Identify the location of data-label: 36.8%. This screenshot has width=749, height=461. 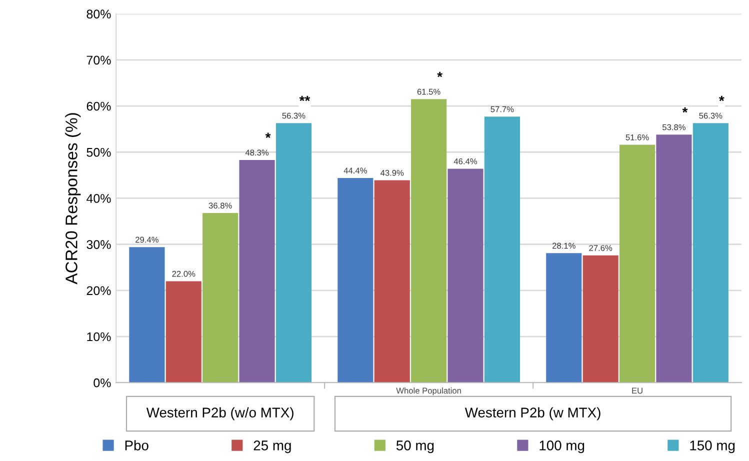
(220, 205).